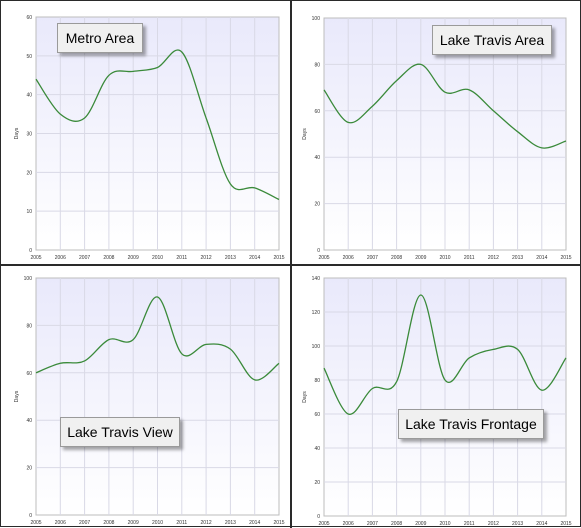 Image resolution: width=581 pixels, height=528 pixels. Describe the element at coordinates (471, 424) in the screenshot. I see `chart-title-lake-travis-frontage: Lake Travis Frontage` at that location.